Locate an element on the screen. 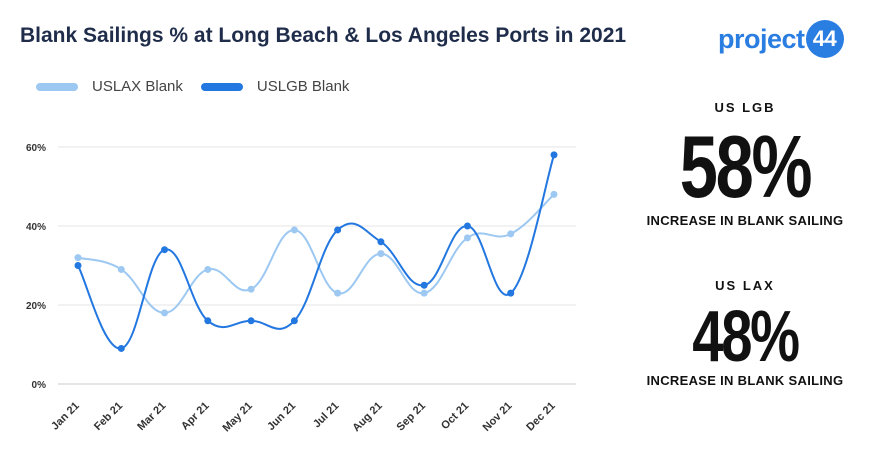  logo-text: project is located at coordinates (761, 38).